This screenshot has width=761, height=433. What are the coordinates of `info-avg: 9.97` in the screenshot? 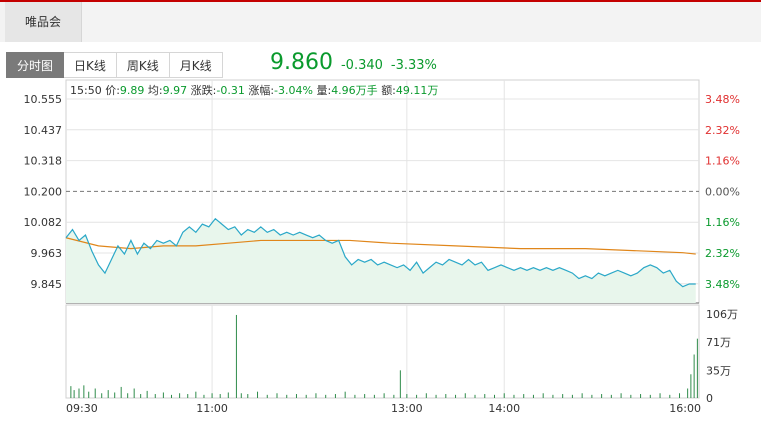 It's located at (175, 90).